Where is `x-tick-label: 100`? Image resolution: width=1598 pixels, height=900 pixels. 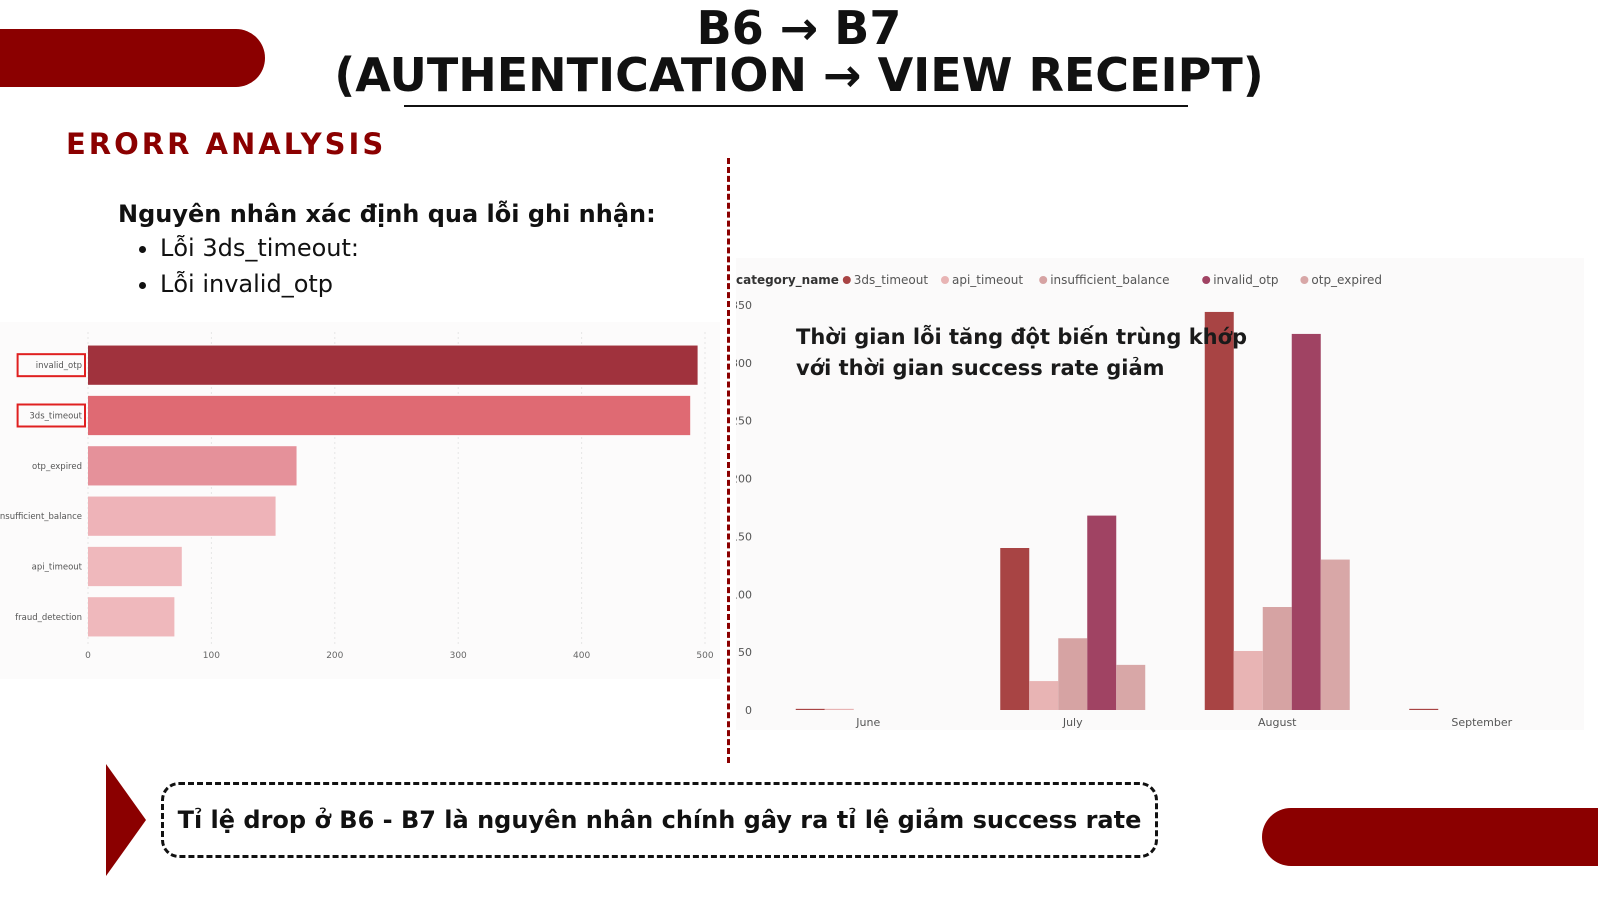
x-tick-label: 100 is located at coordinates (211, 656).